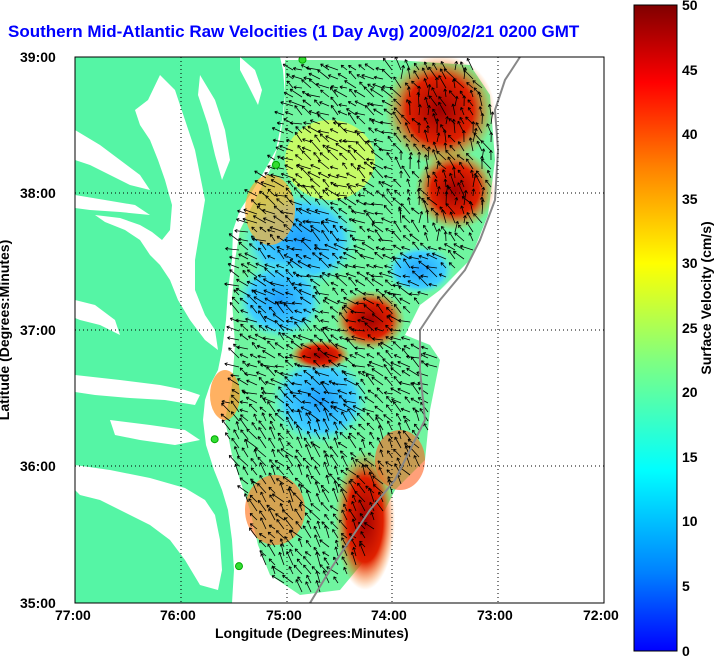  Describe the element at coordinates (38, 57) in the screenshot. I see `y-tick: 39:00` at that location.